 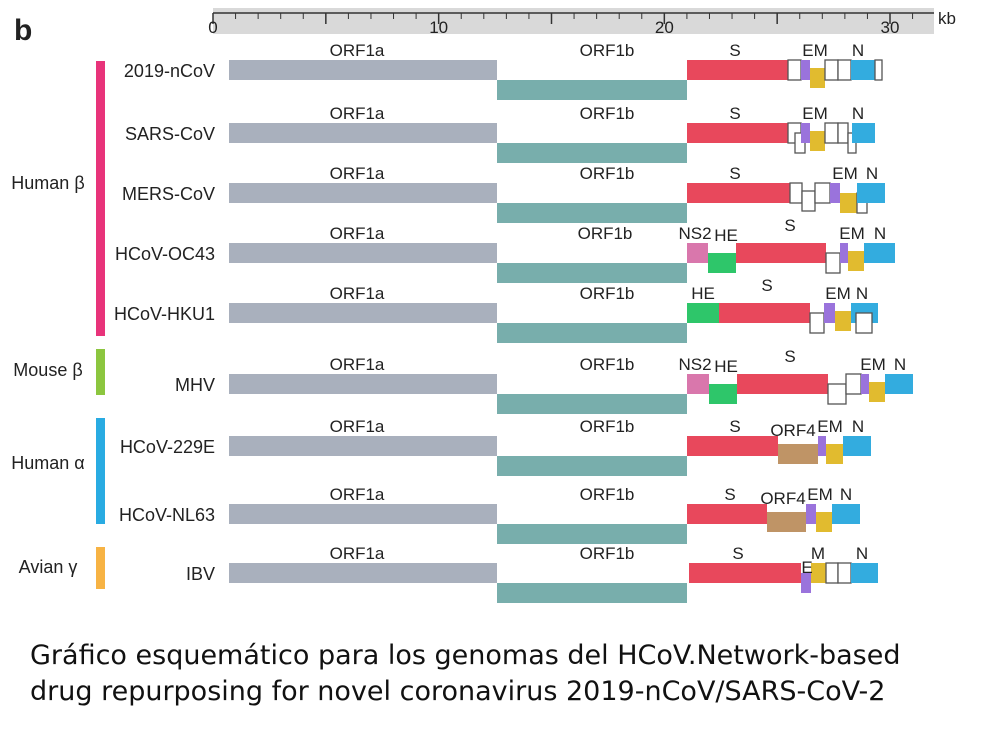 What do you see at coordinates (865, 384) in the screenshot?
I see `gene-segment-e-mhv` at bounding box center [865, 384].